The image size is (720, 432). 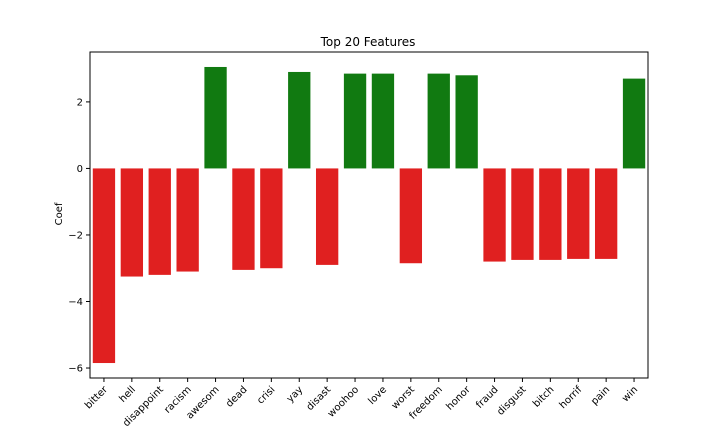 What do you see at coordinates (104, 266) in the screenshot?
I see `bar-bitter` at bounding box center [104, 266].